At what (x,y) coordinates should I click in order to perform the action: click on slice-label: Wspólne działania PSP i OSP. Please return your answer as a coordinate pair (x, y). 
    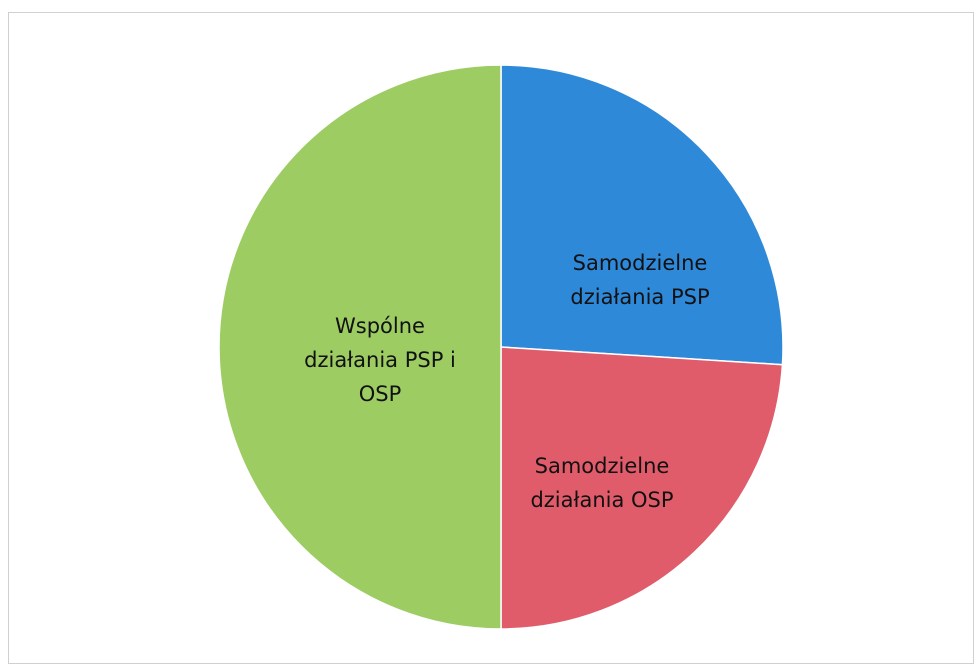
    Looking at the image, I should click on (380, 360).